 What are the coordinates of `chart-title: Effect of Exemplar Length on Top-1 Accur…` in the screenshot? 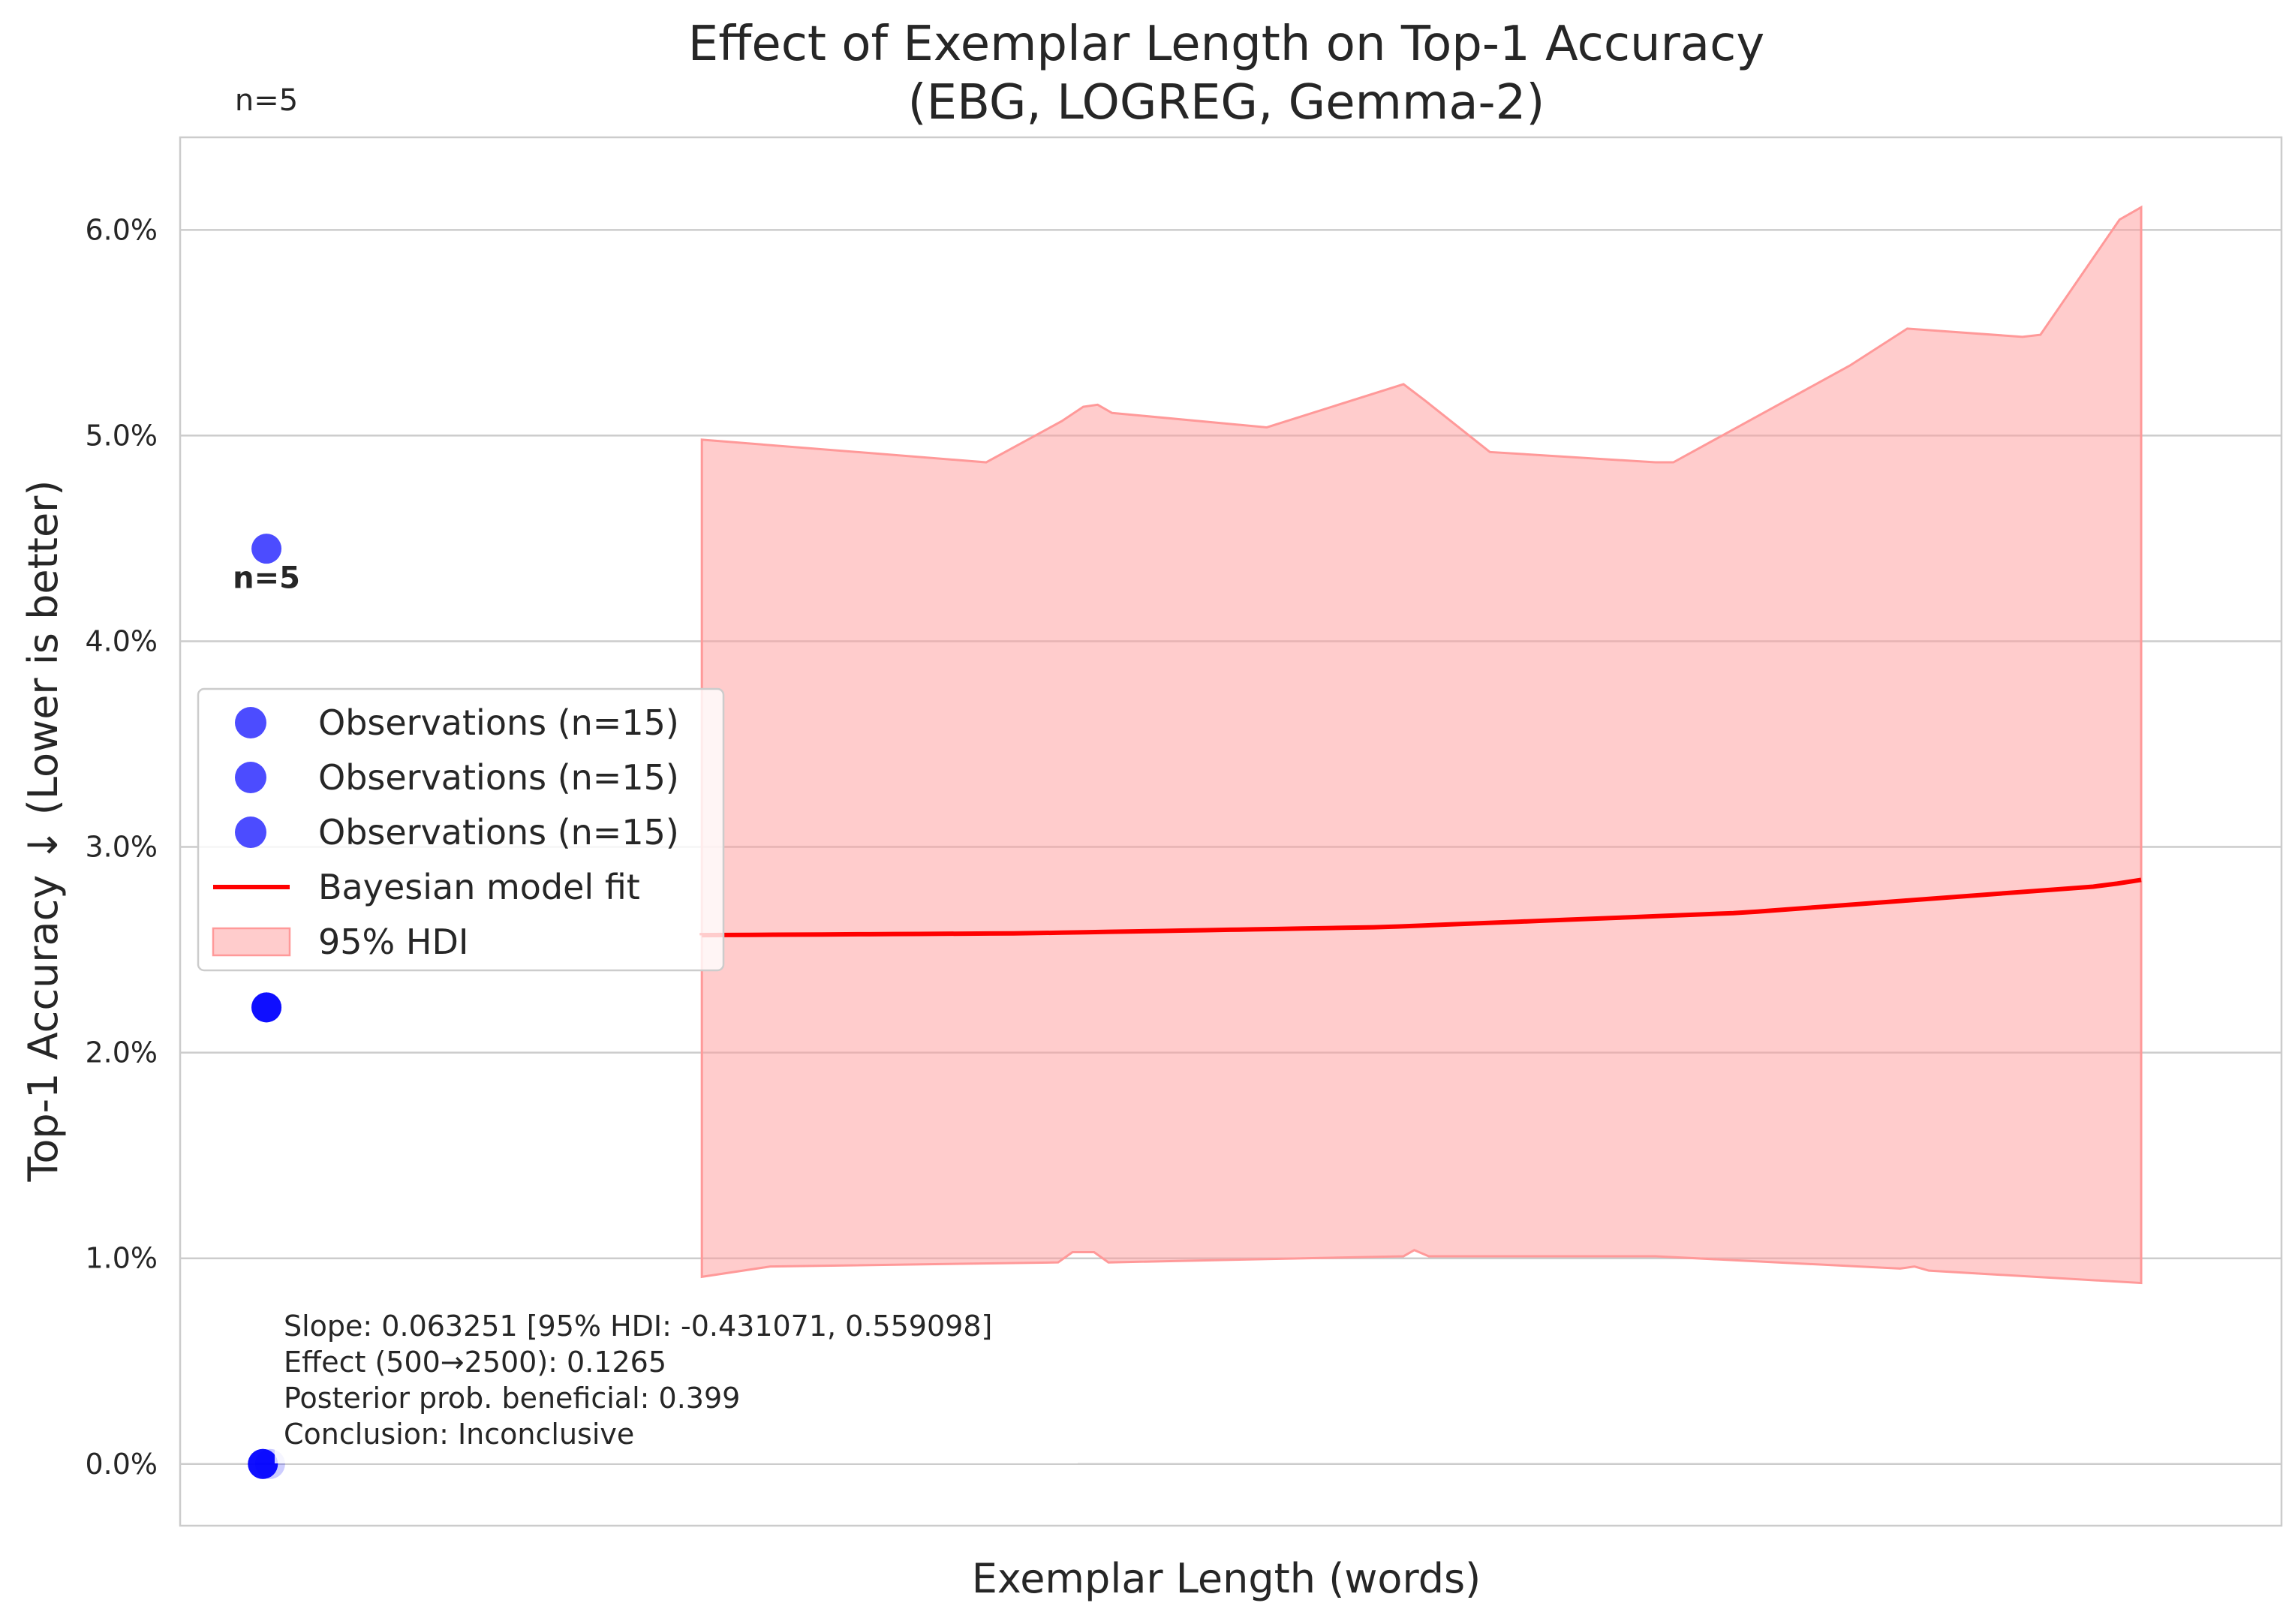 It's located at (1226, 44).